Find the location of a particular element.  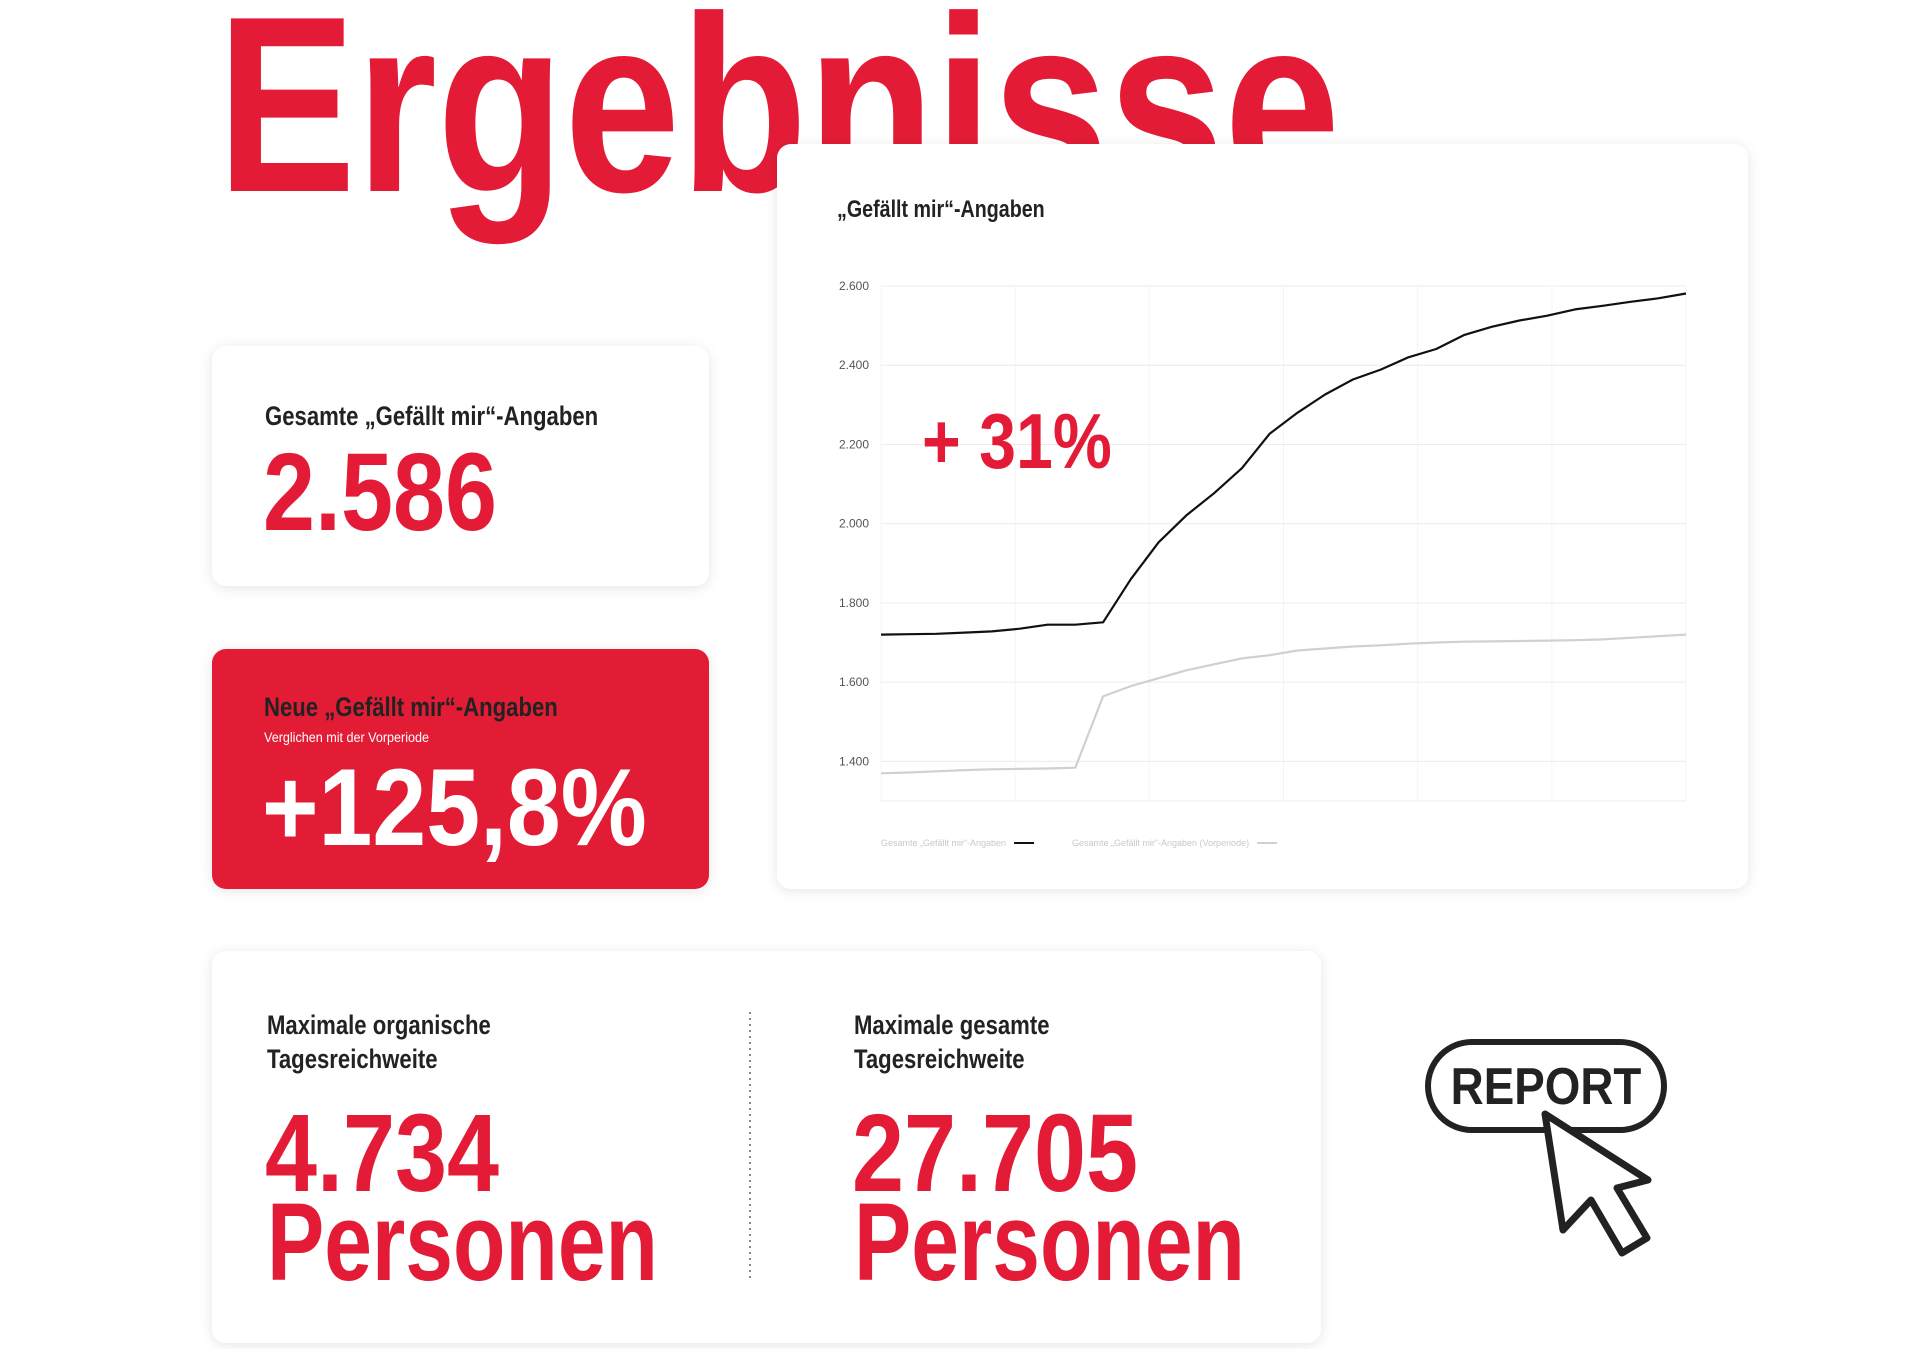

y-tick-label: 1.600 is located at coordinates (854, 682).